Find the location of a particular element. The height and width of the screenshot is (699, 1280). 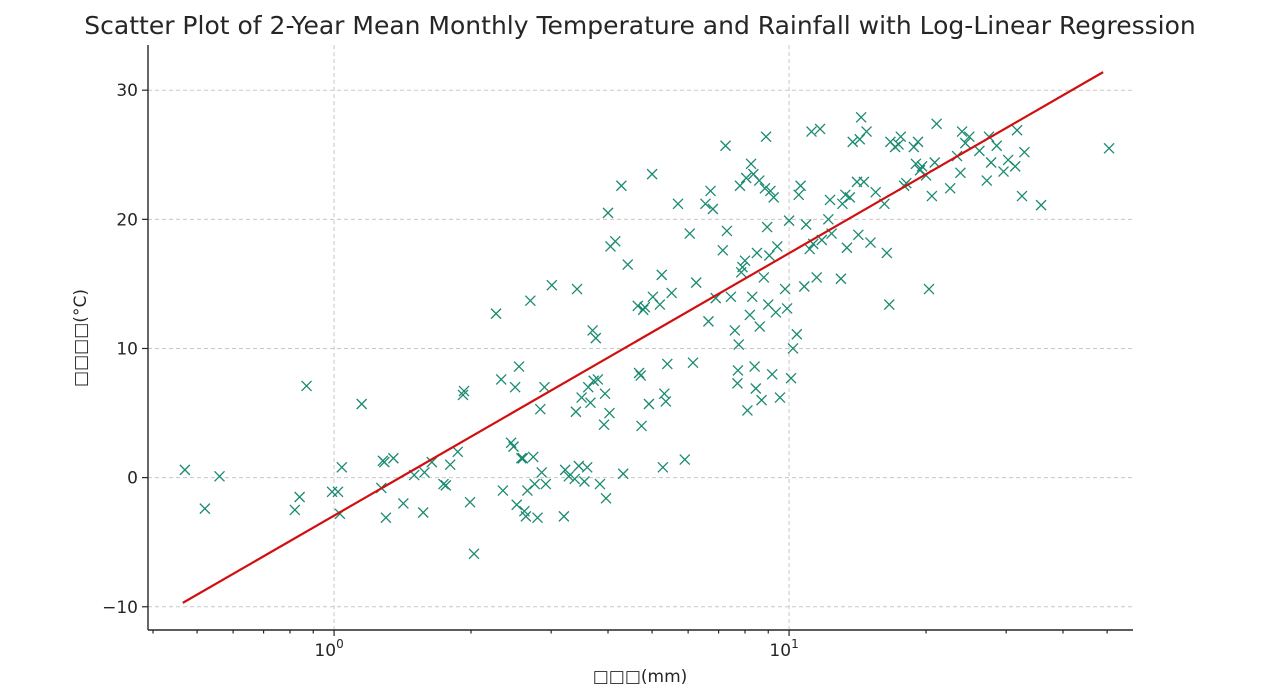

y-axis-label: □□□□(°C) is located at coordinates (81, 338).